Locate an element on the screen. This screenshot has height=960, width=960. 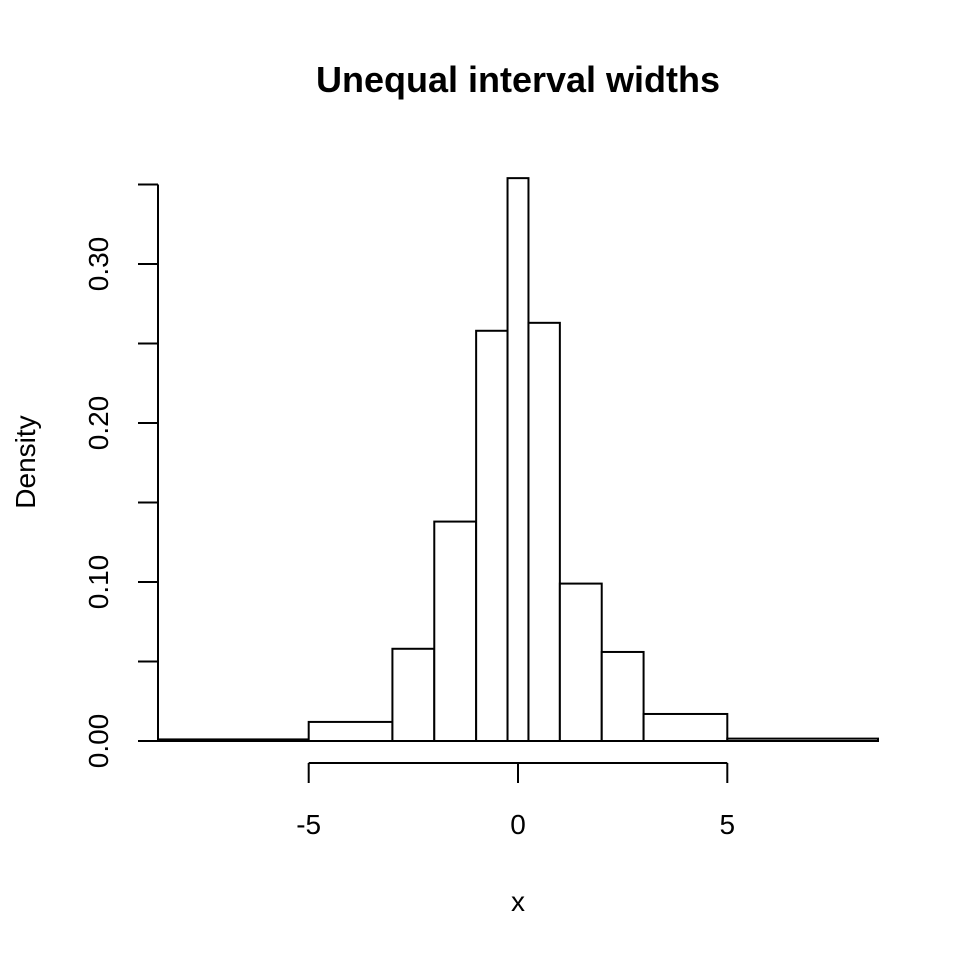
x-tick-label: -5 is located at coordinates (308, 824).